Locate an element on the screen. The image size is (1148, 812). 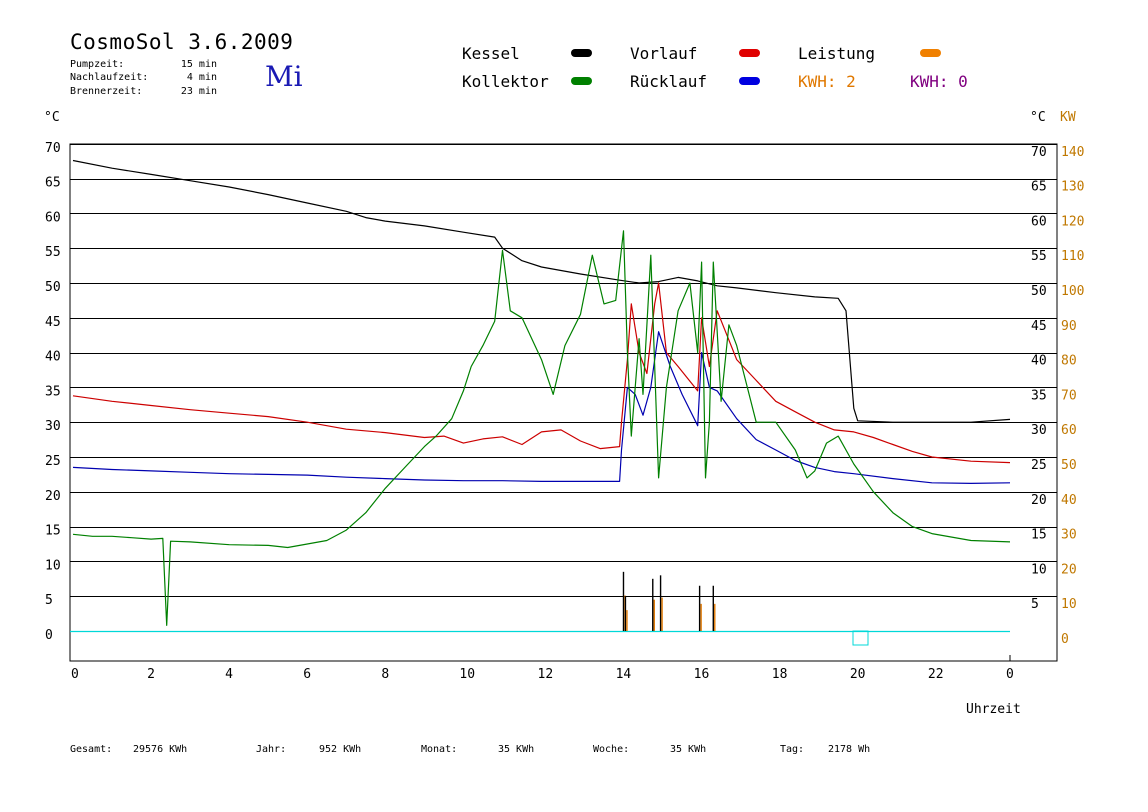
x-tick: 10 is located at coordinates (467, 674).